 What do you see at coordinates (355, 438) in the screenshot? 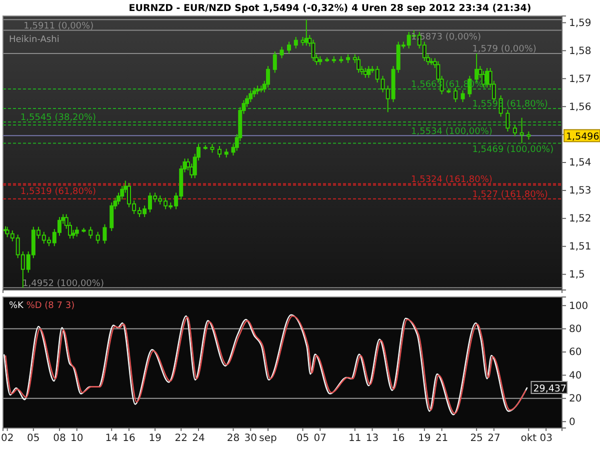
I see `x-tick-label: 11` at bounding box center [355, 438].